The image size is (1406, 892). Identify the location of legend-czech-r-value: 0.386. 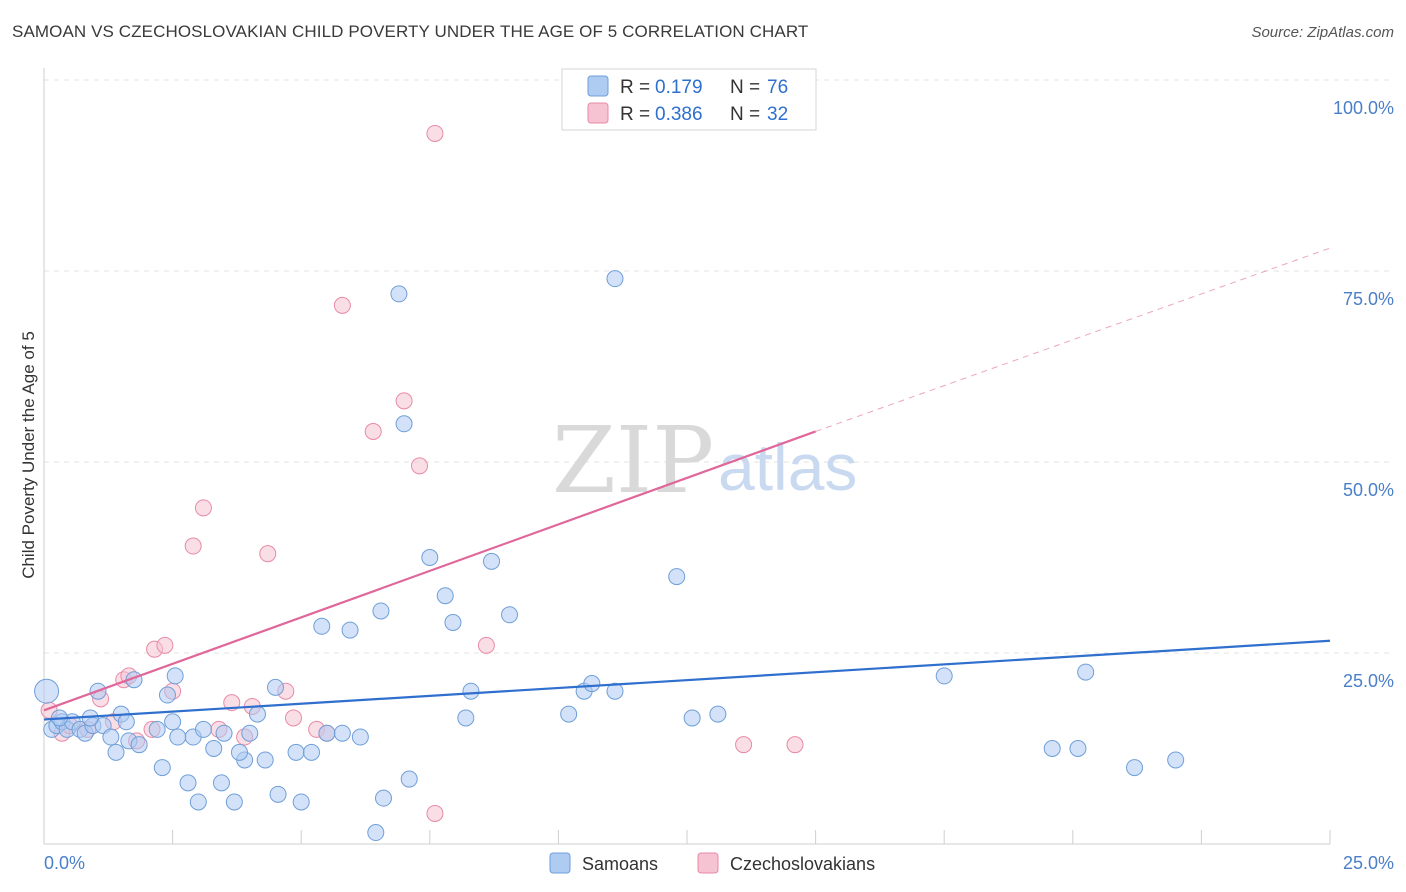
(679, 114).